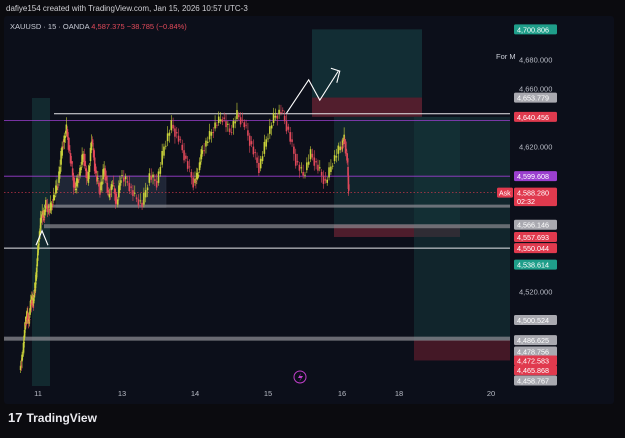 The image size is (625, 438). I want to click on price-badge-label: 4,472.583, so click(533, 360).